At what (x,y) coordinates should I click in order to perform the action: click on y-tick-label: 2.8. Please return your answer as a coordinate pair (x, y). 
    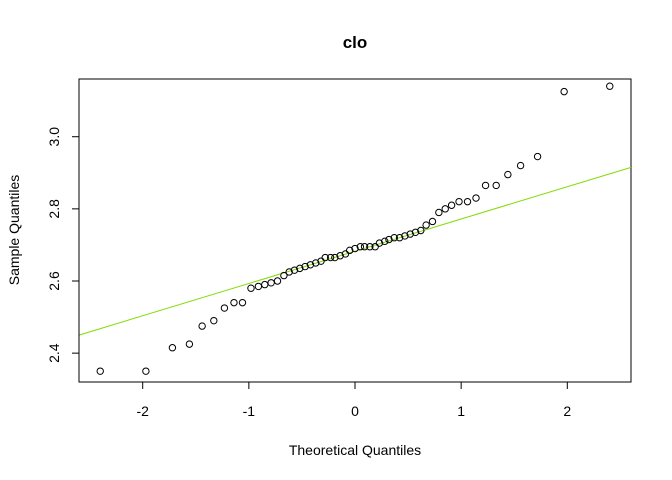
    Looking at the image, I should click on (54, 209).